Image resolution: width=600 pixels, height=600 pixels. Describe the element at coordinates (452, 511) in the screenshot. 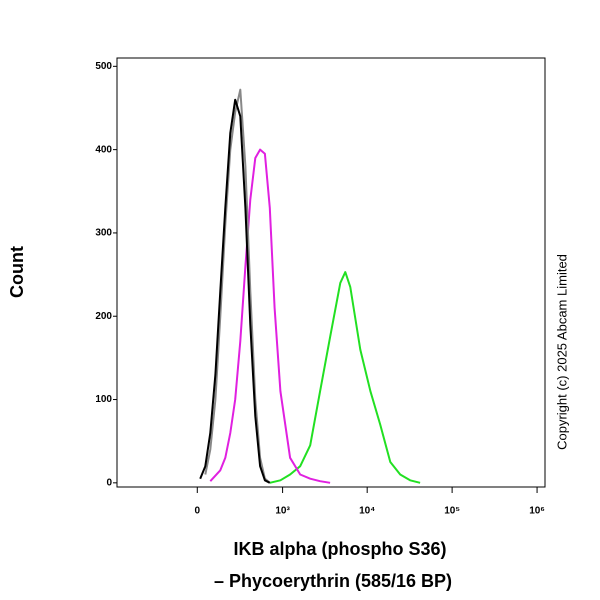

I see `x-tick-label: 10⁵` at that location.